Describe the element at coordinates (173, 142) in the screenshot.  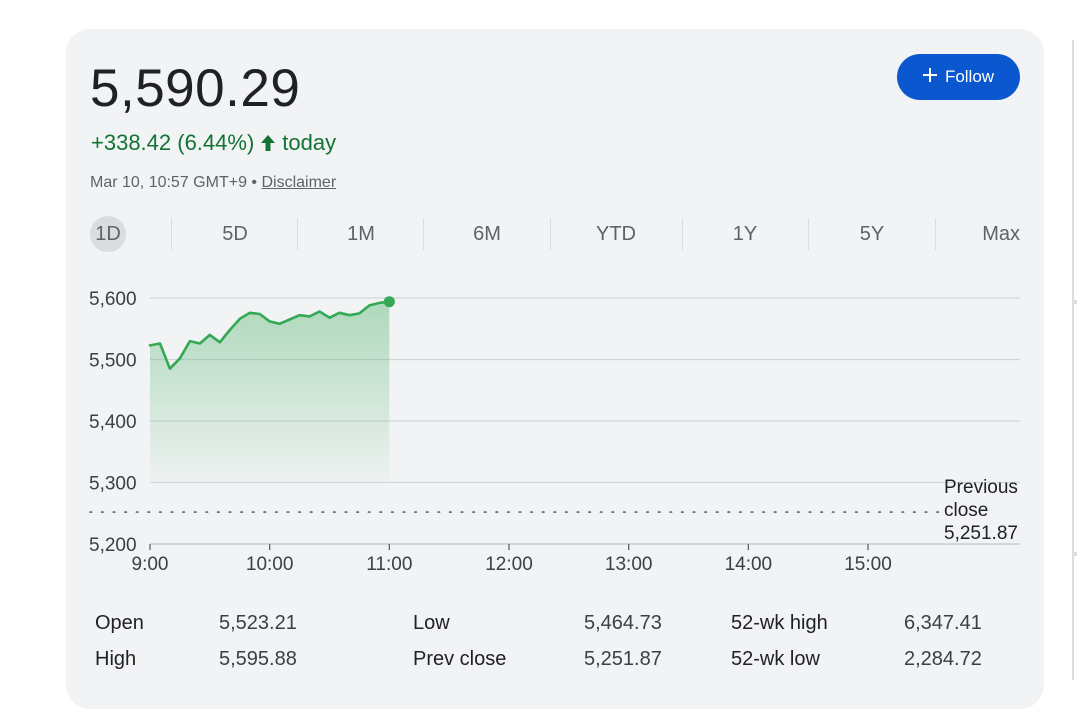
I see `change-value: +338.42 (6.44%)` at that location.